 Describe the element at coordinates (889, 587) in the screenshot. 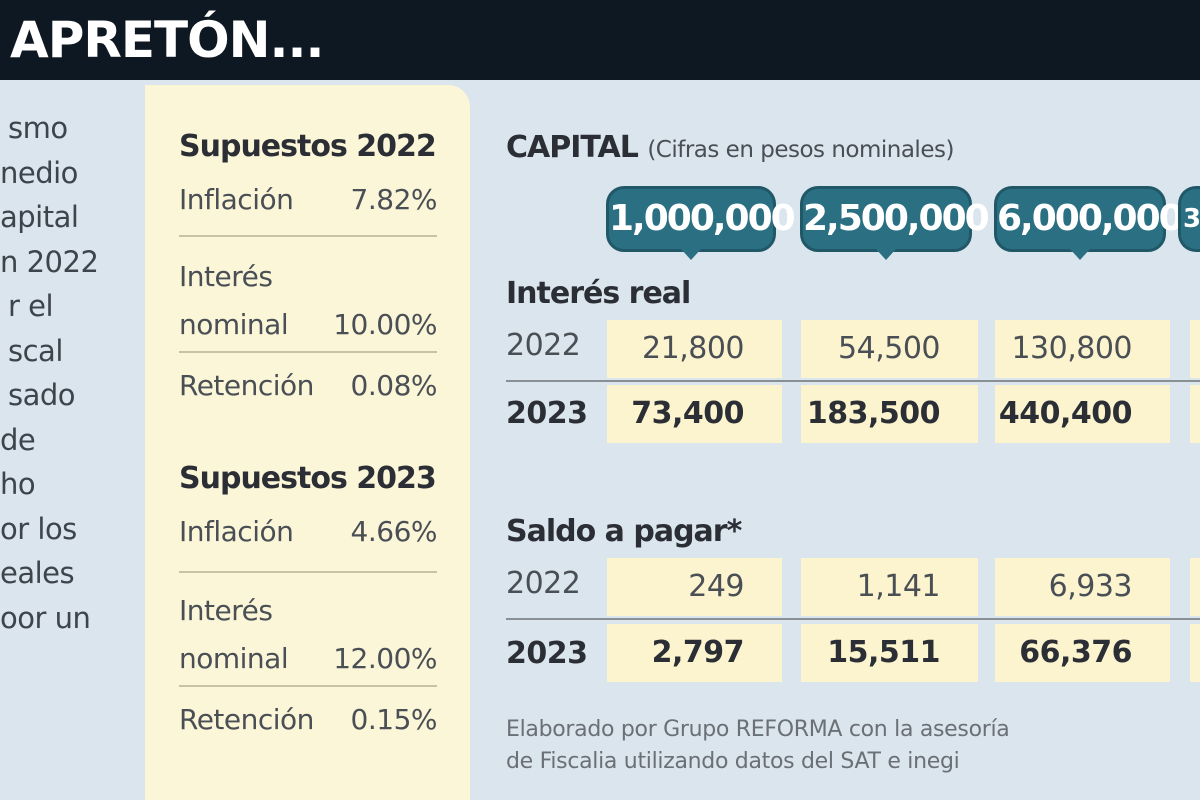

I see `table-cell: 1,141` at that location.